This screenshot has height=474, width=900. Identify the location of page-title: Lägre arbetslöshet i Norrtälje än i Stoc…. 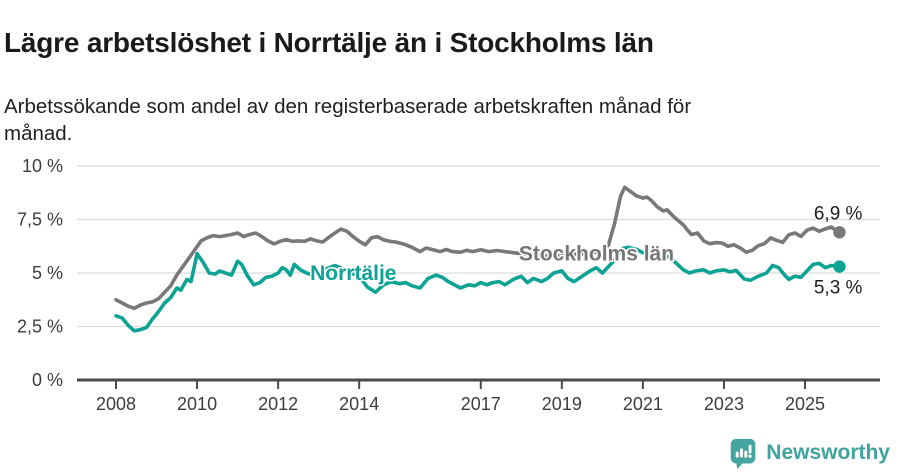
(329, 42).